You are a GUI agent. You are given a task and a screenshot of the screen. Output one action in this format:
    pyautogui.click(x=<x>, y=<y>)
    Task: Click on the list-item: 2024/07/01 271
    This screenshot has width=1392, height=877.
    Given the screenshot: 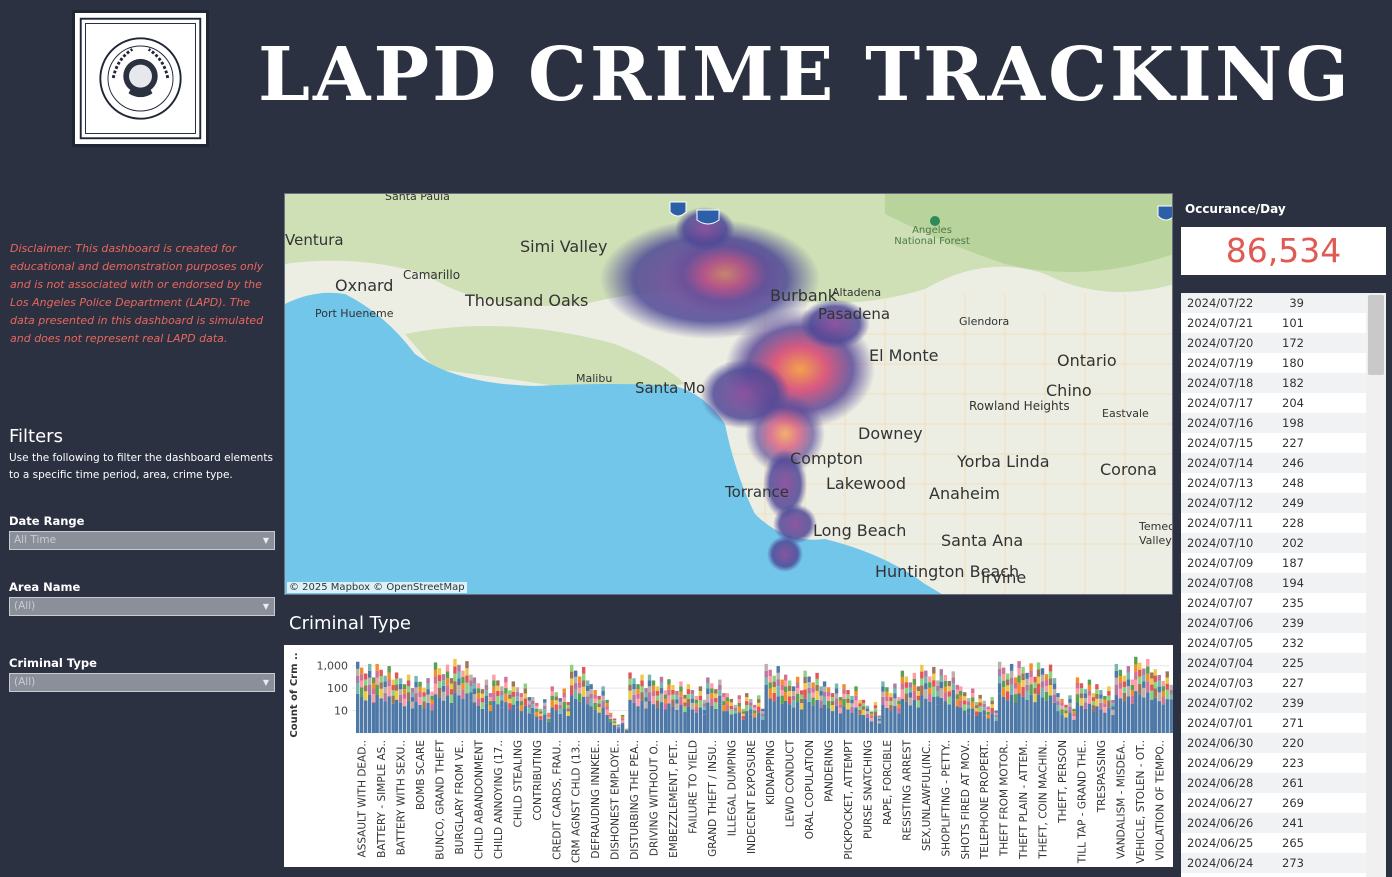 What is the action you would take?
    pyautogui.click(x=1273, y=723)
    